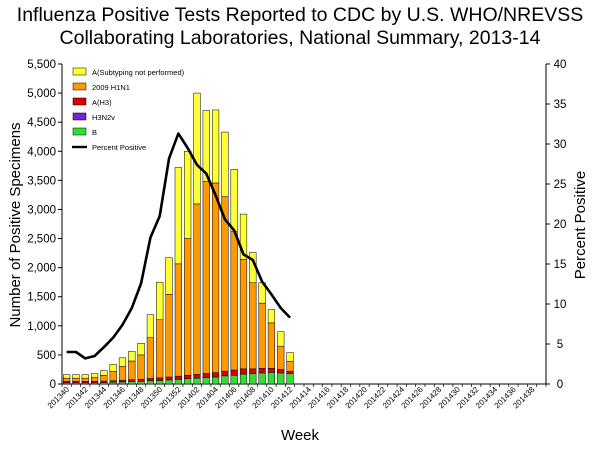 The width and height of the screenshot is (600, 450). Describe the element at coordinates (560, 65) in the screenshot. I see `y2-tick-label: 40` at that location.